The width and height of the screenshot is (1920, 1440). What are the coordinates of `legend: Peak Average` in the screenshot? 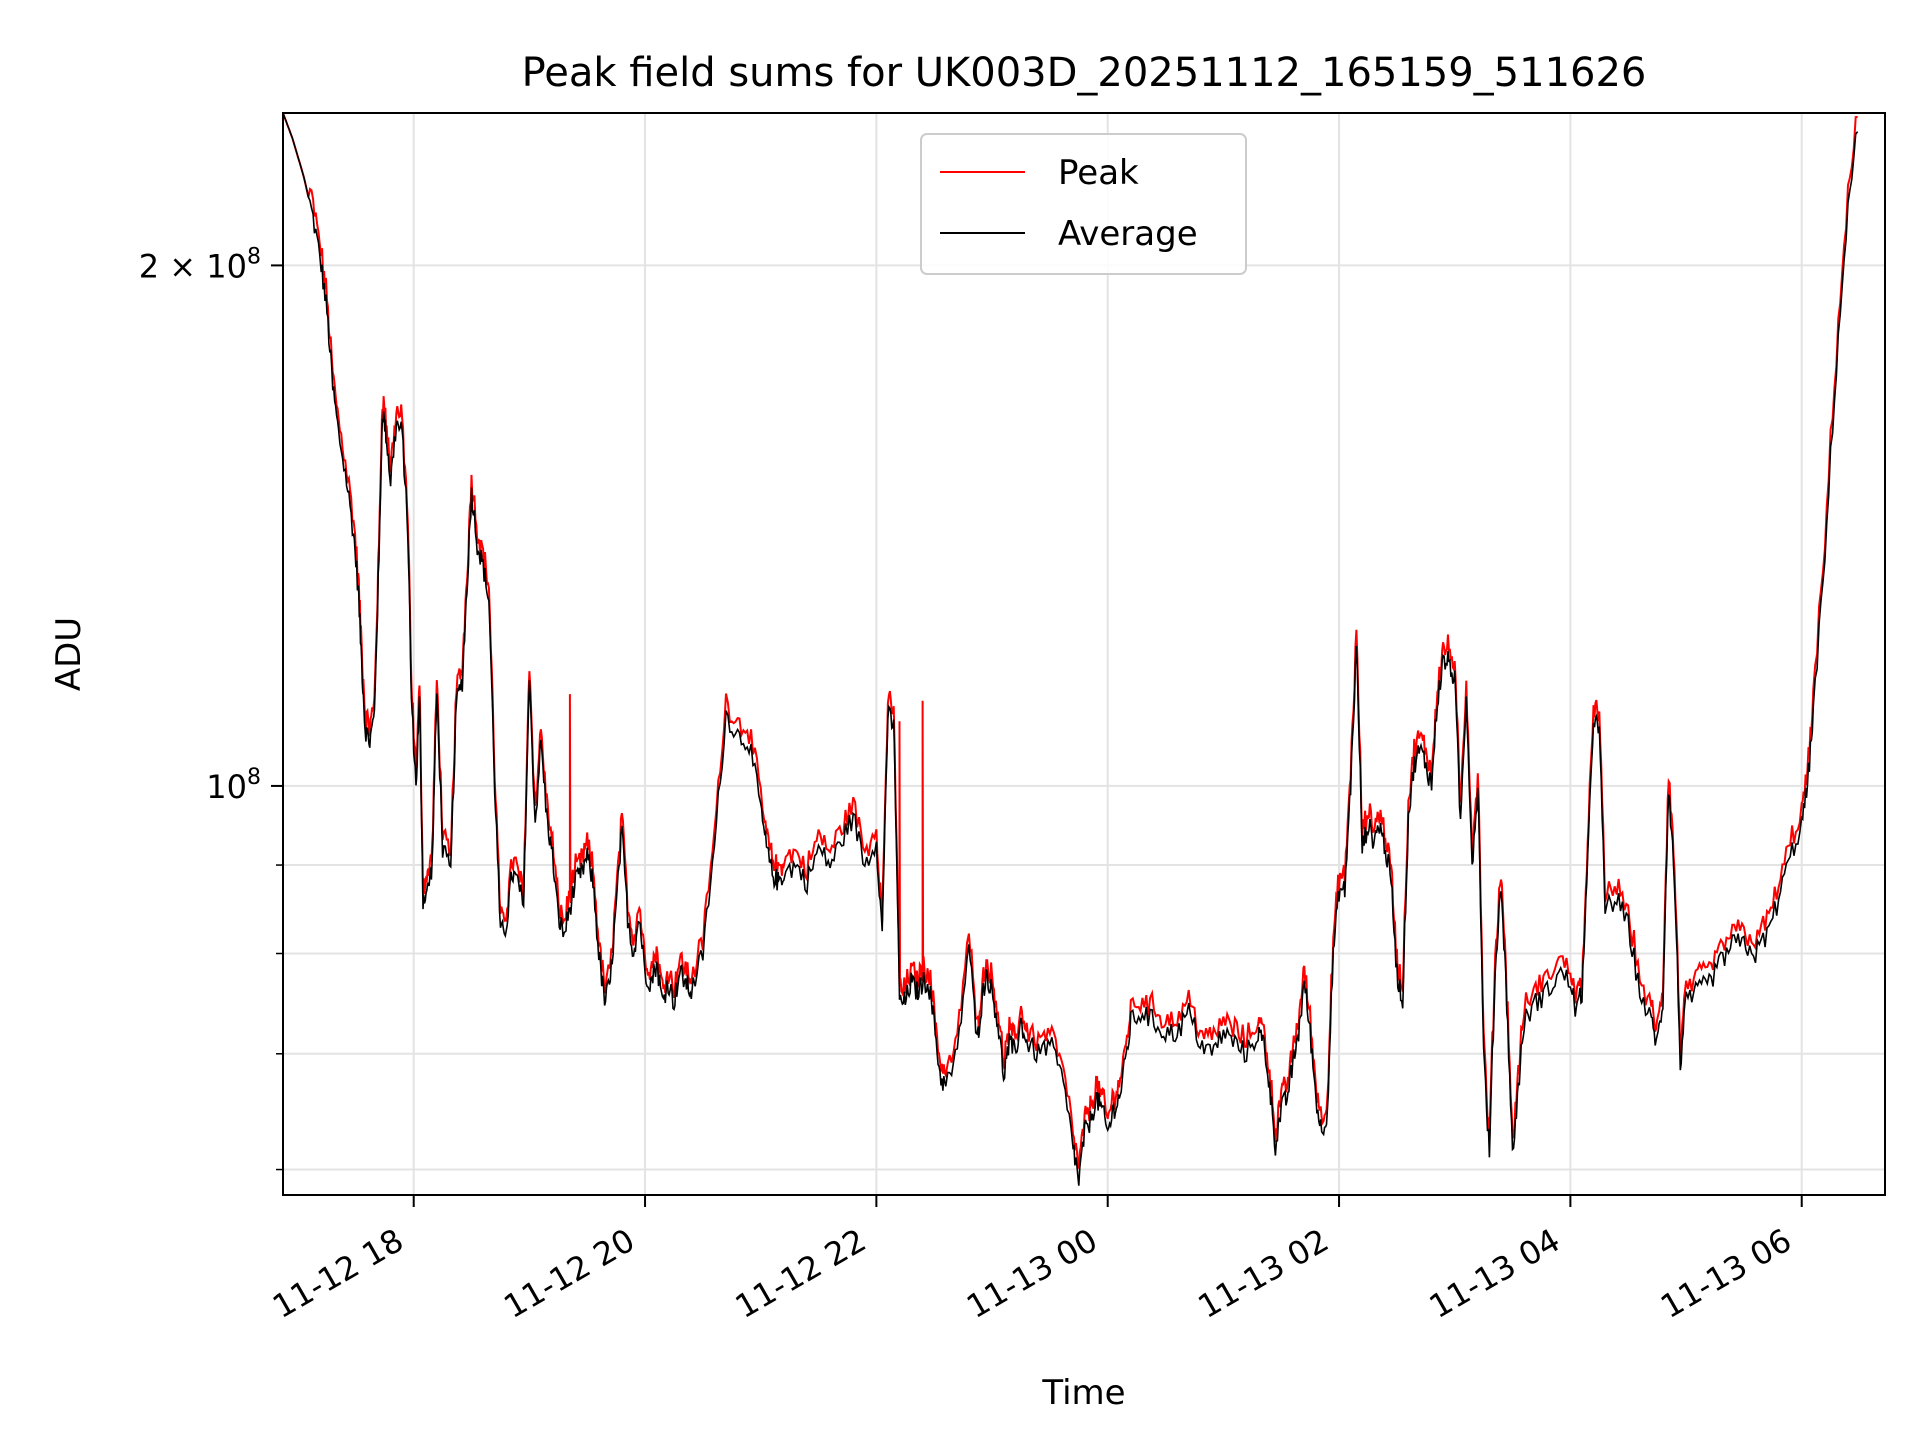 It's located at (1083, 204).